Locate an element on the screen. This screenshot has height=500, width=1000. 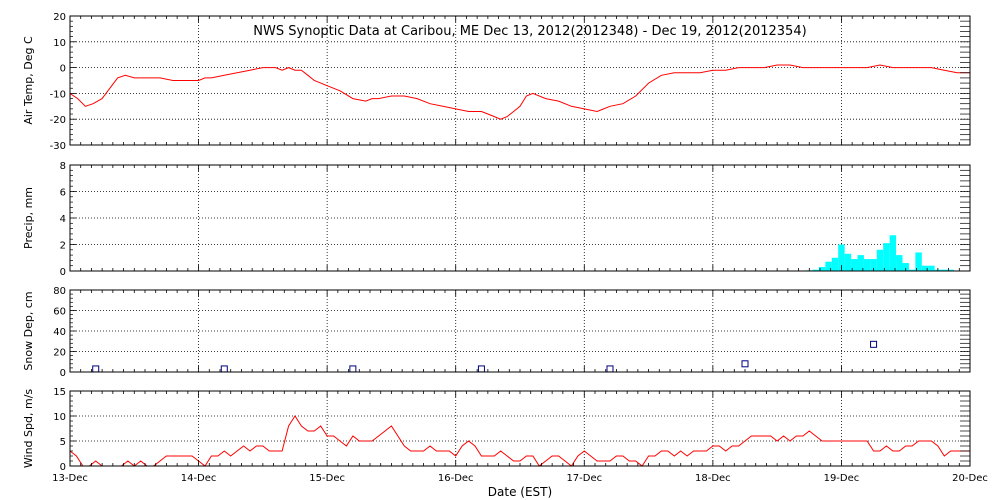
y-tick-label: -20 is located at coordinates (58, 120).